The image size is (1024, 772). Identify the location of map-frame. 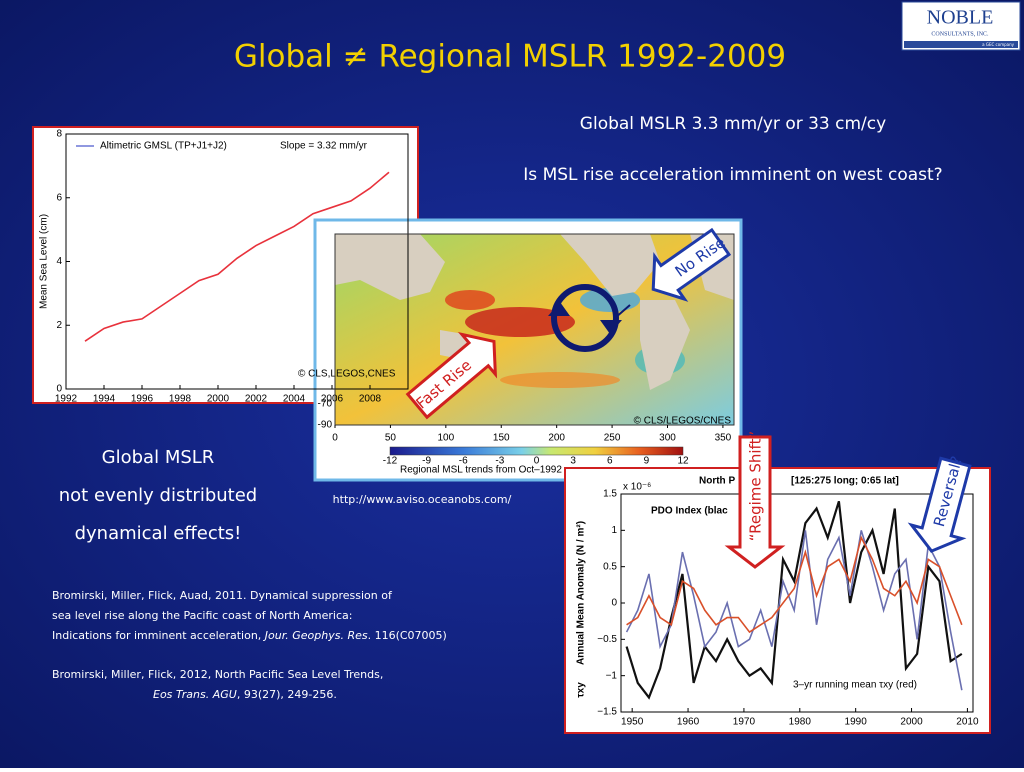
(534, 329).